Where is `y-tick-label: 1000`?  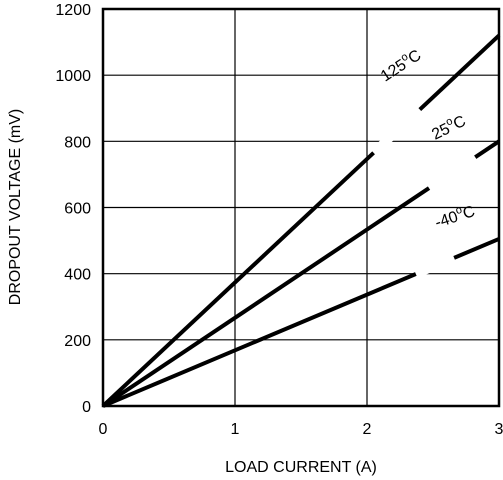 y-tick-label: 1000 is located at coordinates (73, 76).